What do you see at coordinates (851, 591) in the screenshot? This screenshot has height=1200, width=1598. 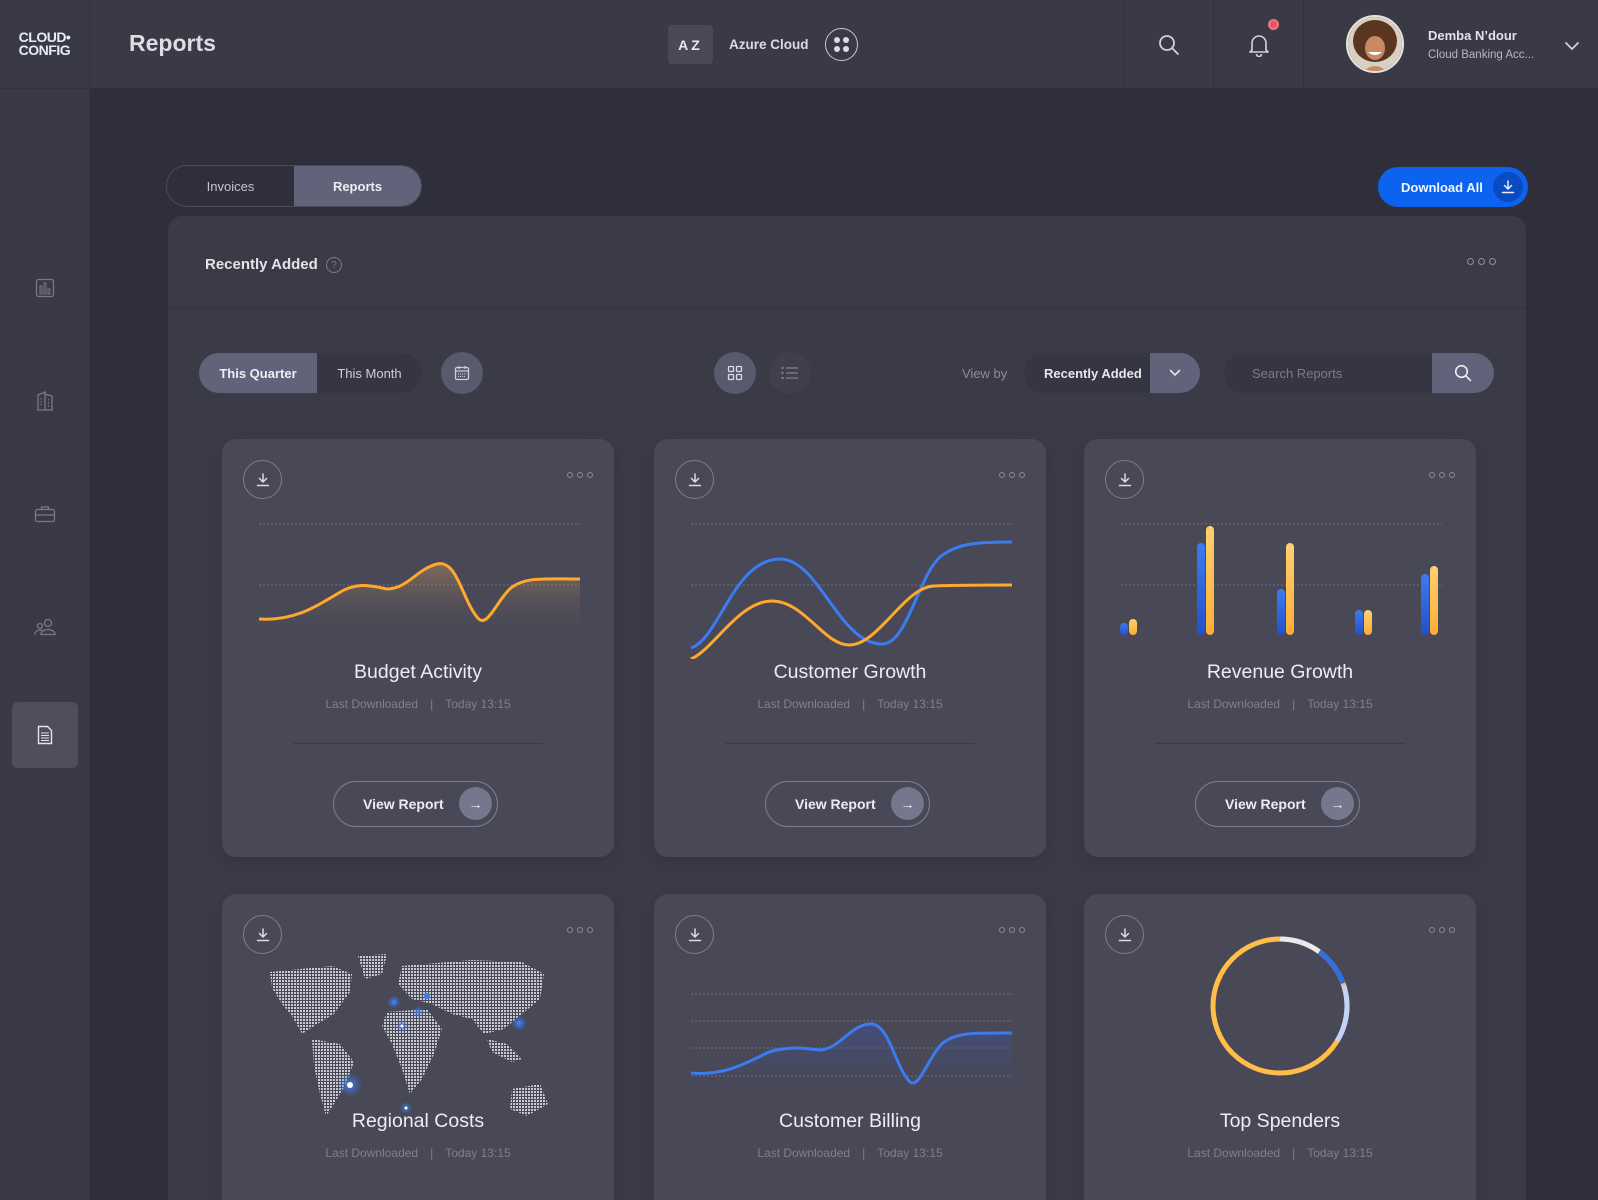 I see `customer-growth-chart` at bounding box center [851, 591].